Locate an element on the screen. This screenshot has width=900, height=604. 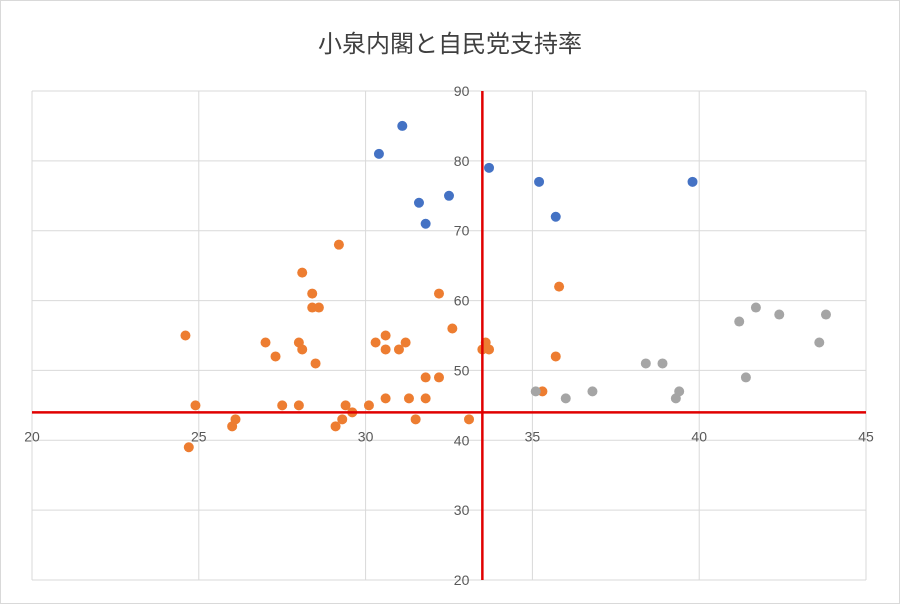
y-tick-label: 80 is located at coordinates (462, 161).